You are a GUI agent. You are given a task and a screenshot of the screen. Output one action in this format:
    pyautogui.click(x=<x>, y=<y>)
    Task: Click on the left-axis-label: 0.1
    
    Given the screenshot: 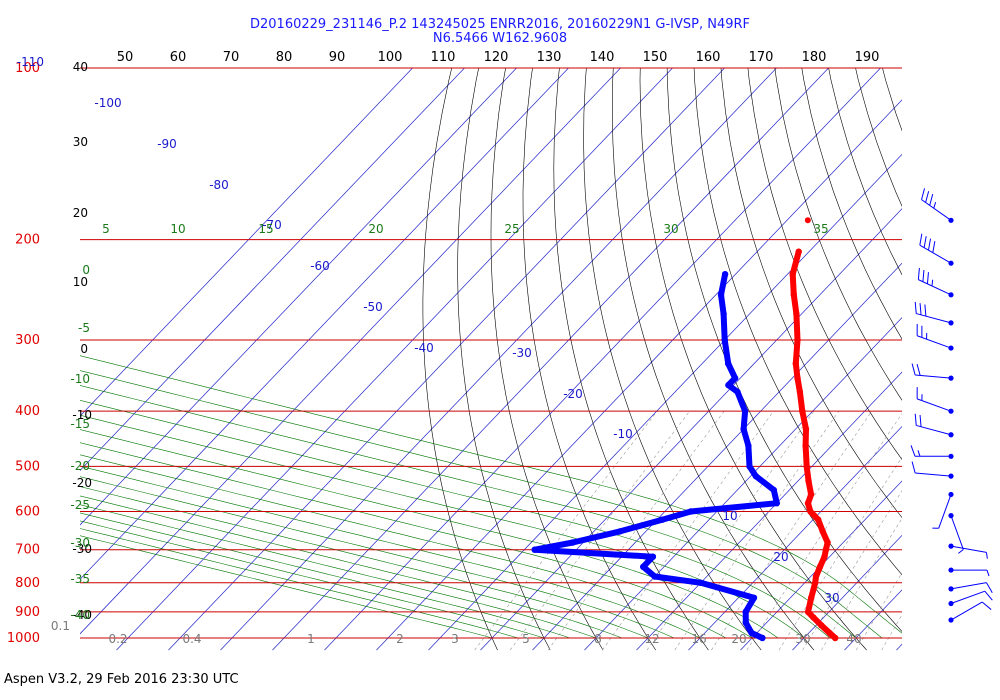 What is the action you would take?
    pyautogui.click(x=60, y=626)
    